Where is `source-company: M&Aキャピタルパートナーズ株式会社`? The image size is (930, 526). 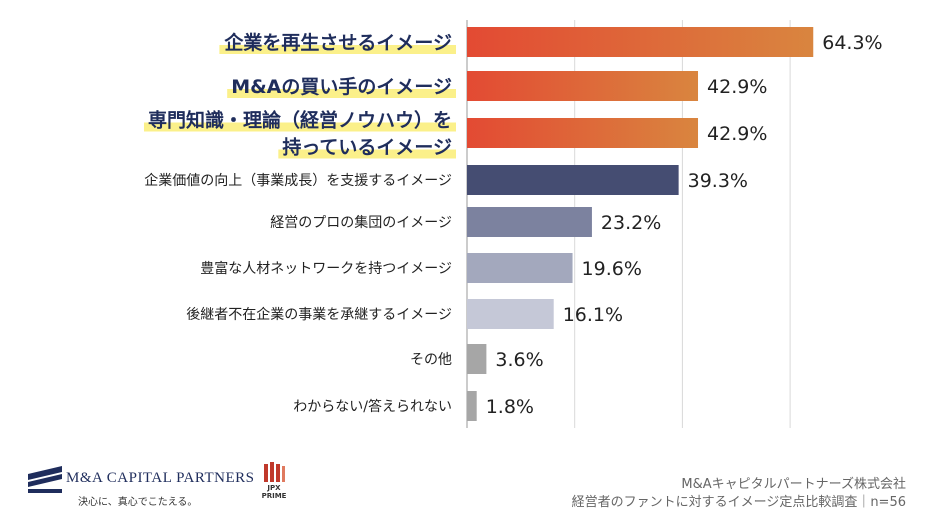 source-company: M&Aキャピタルパートナーズ株式会社 is located at coordinates (793, 484).